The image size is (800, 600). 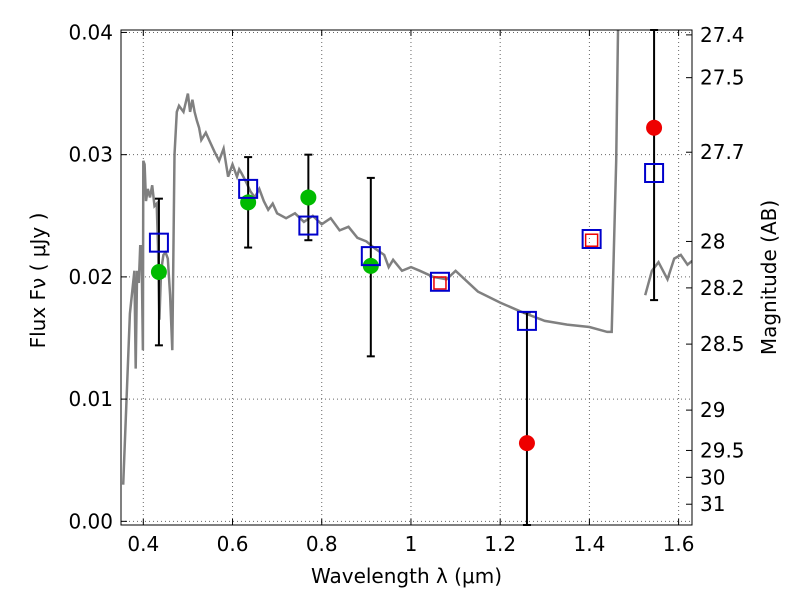 What do you see at coordinates (667, 274) in the screenshot?
I see `model-sed-line-tail` at bounding box center [667, 274].